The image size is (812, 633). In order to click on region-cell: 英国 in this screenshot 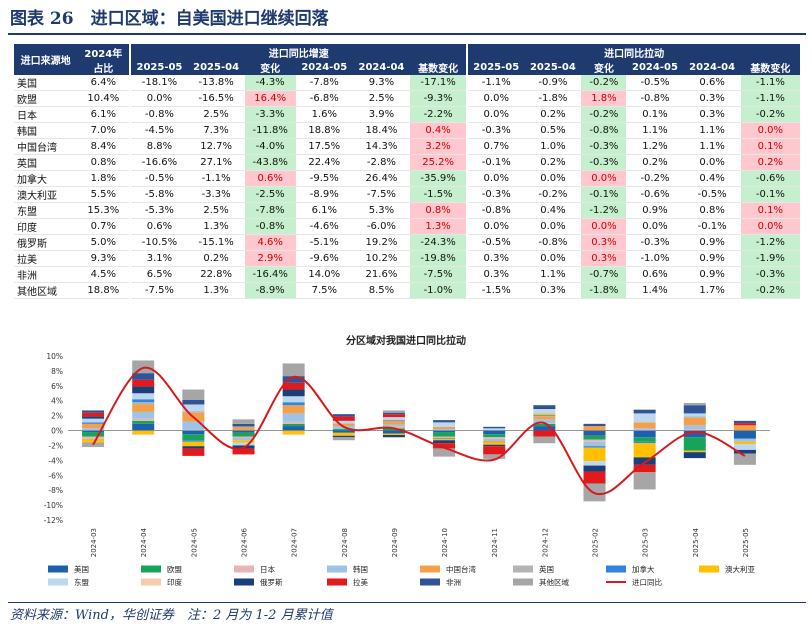, I will do `click(46, 162)`.